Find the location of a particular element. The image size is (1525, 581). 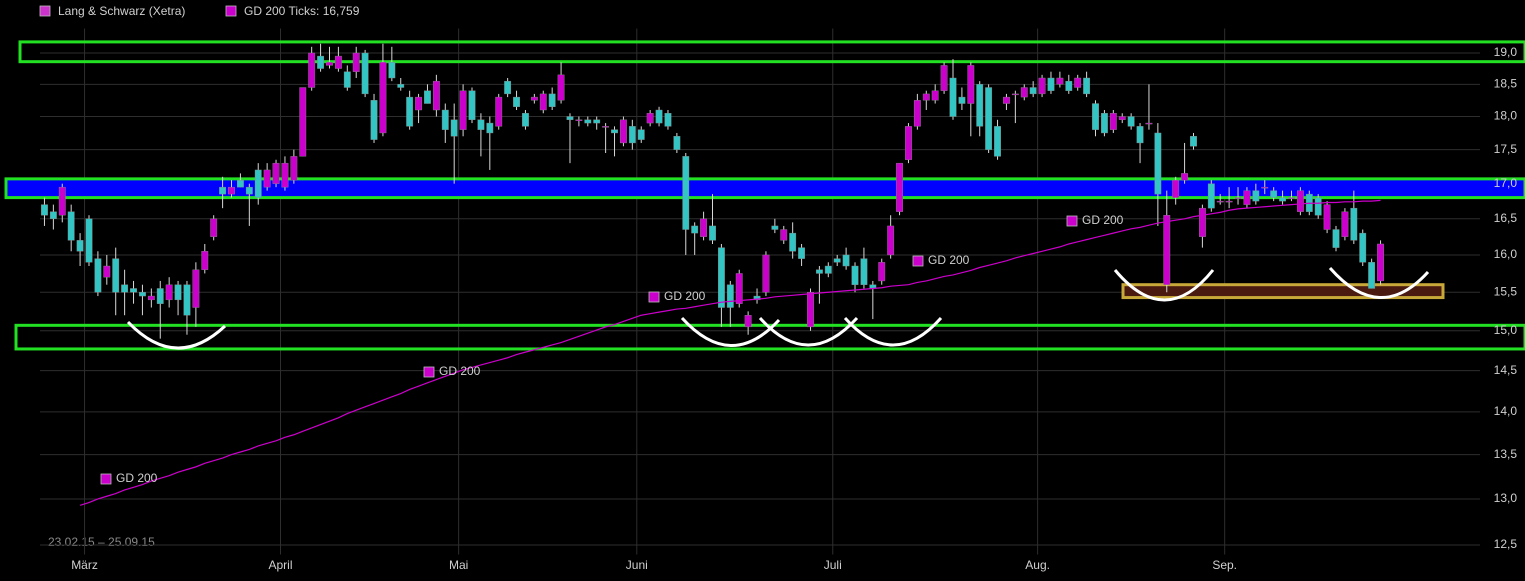

y-tick-label: 14,5 is located at coordinates (1506, 370).